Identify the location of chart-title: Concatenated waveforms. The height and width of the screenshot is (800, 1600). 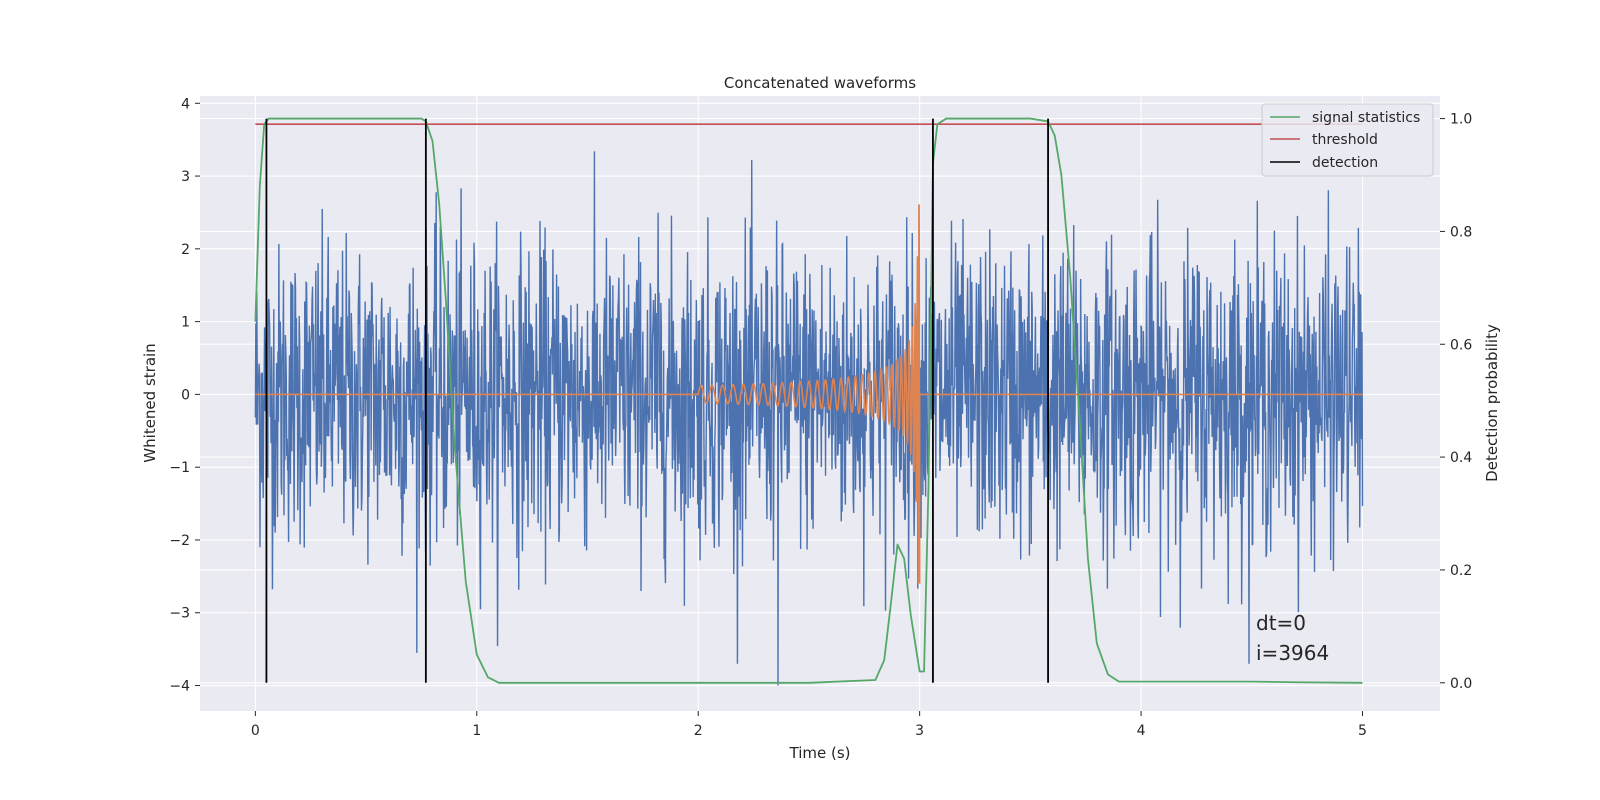
(820, 83).